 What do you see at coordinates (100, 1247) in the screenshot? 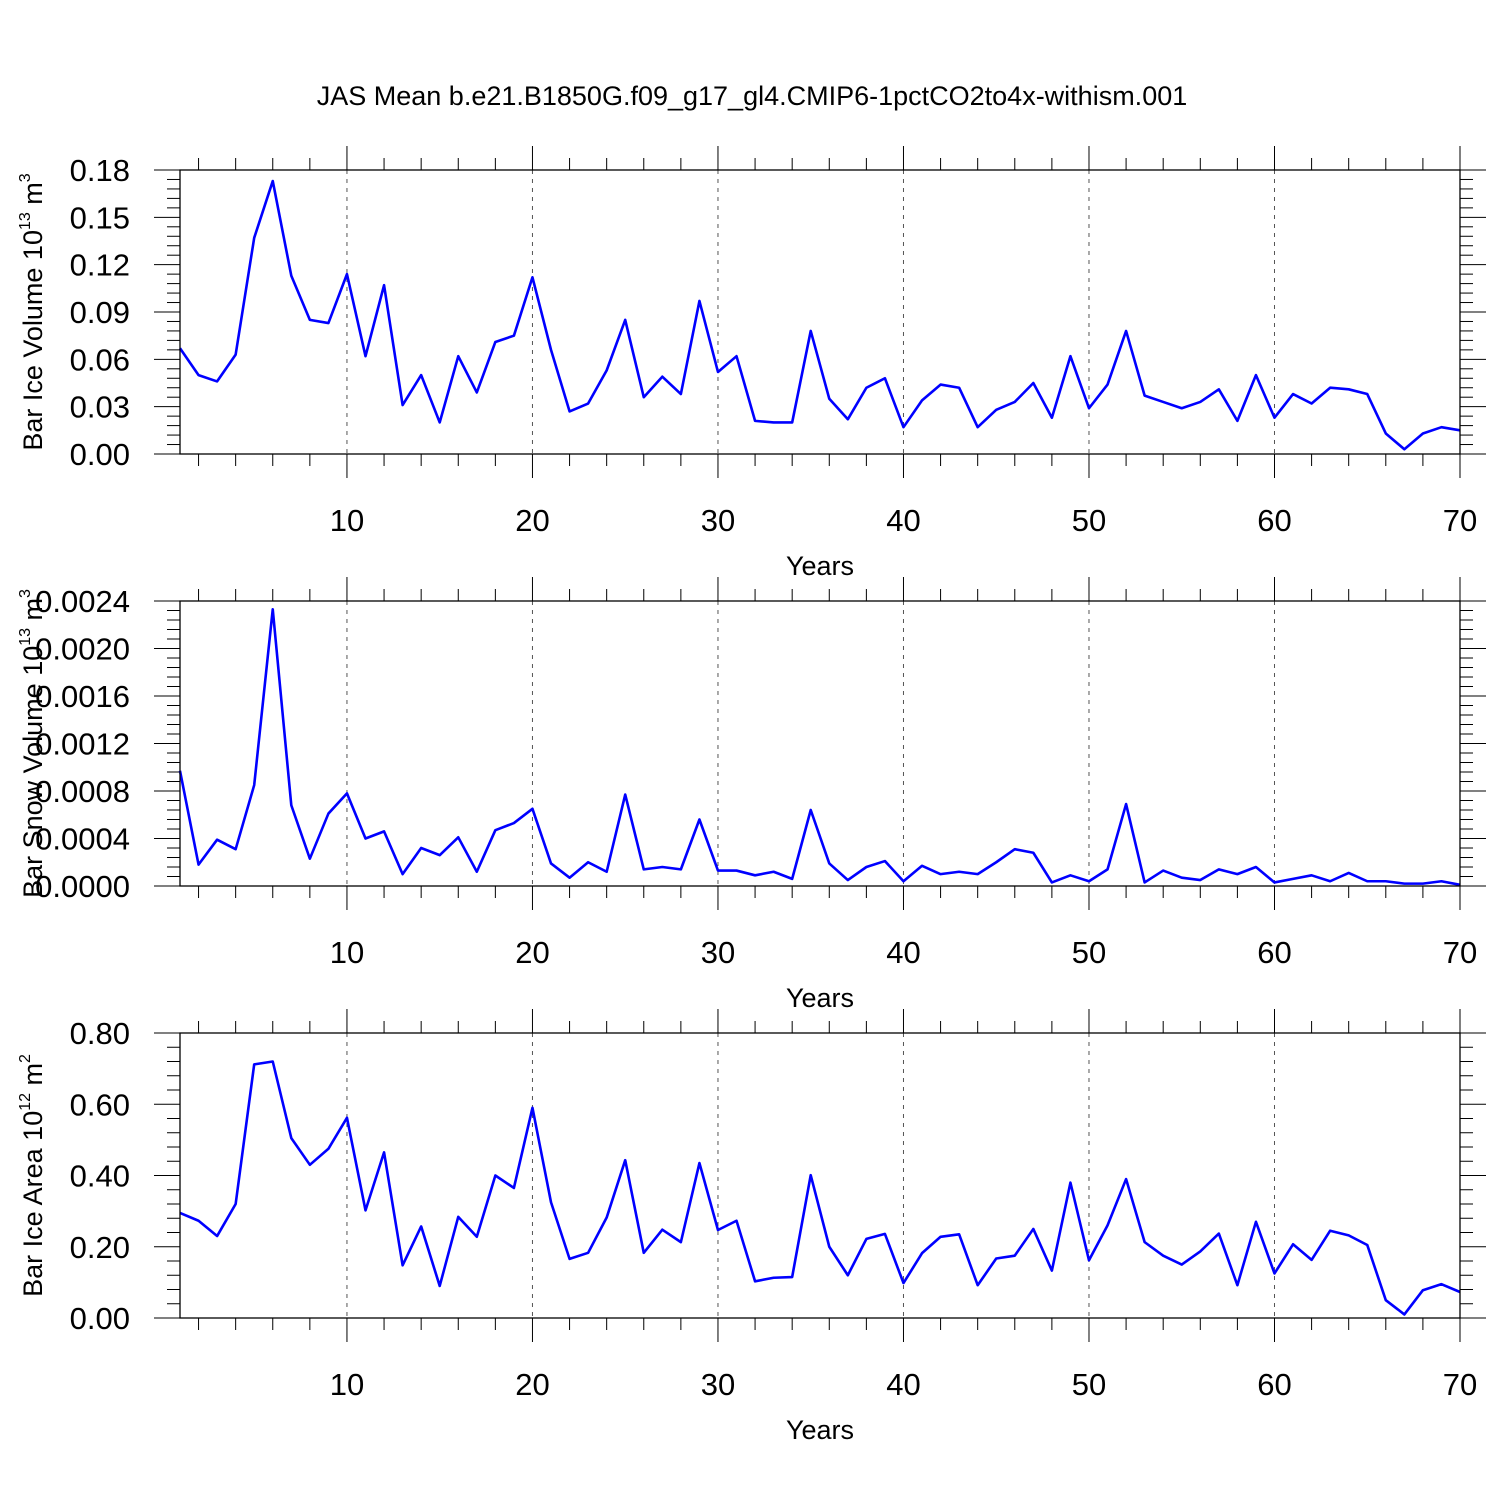
I see `y-tick-label: 0.20` at bounding box center [100, 1247].